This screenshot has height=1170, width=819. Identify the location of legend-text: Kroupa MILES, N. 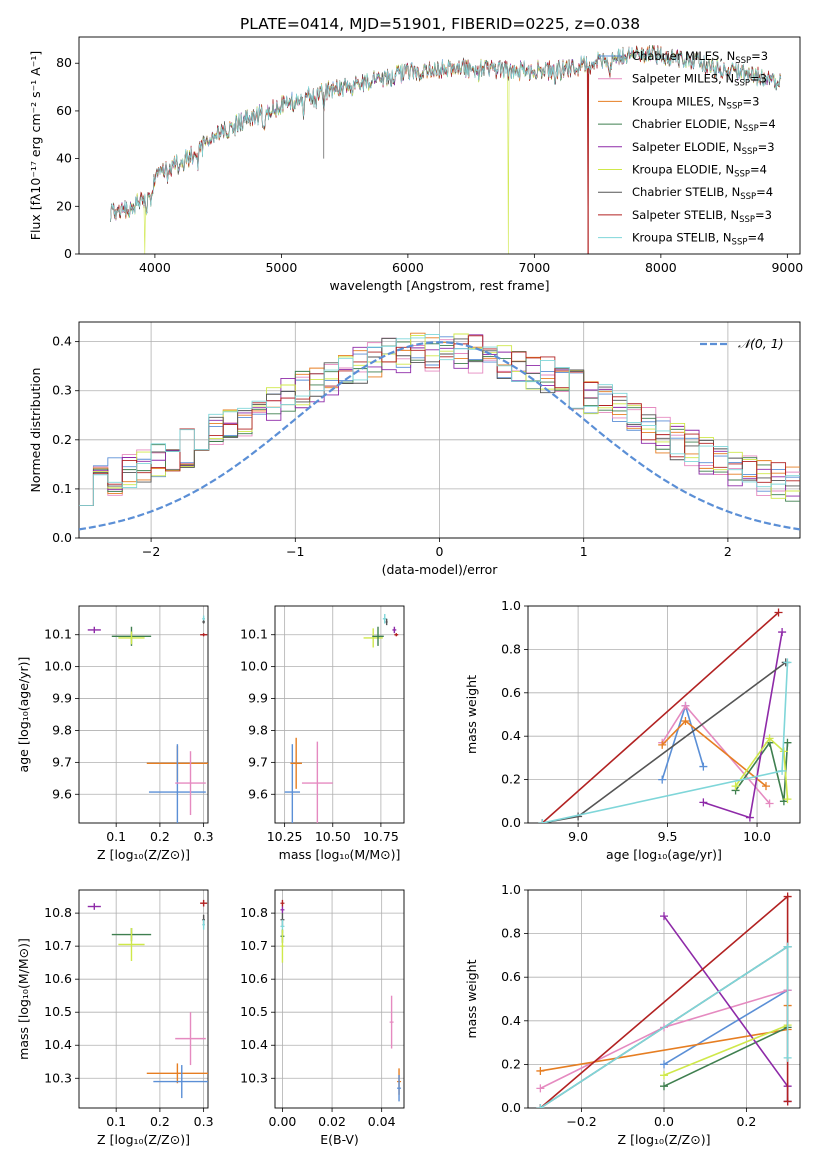
(679, 101).